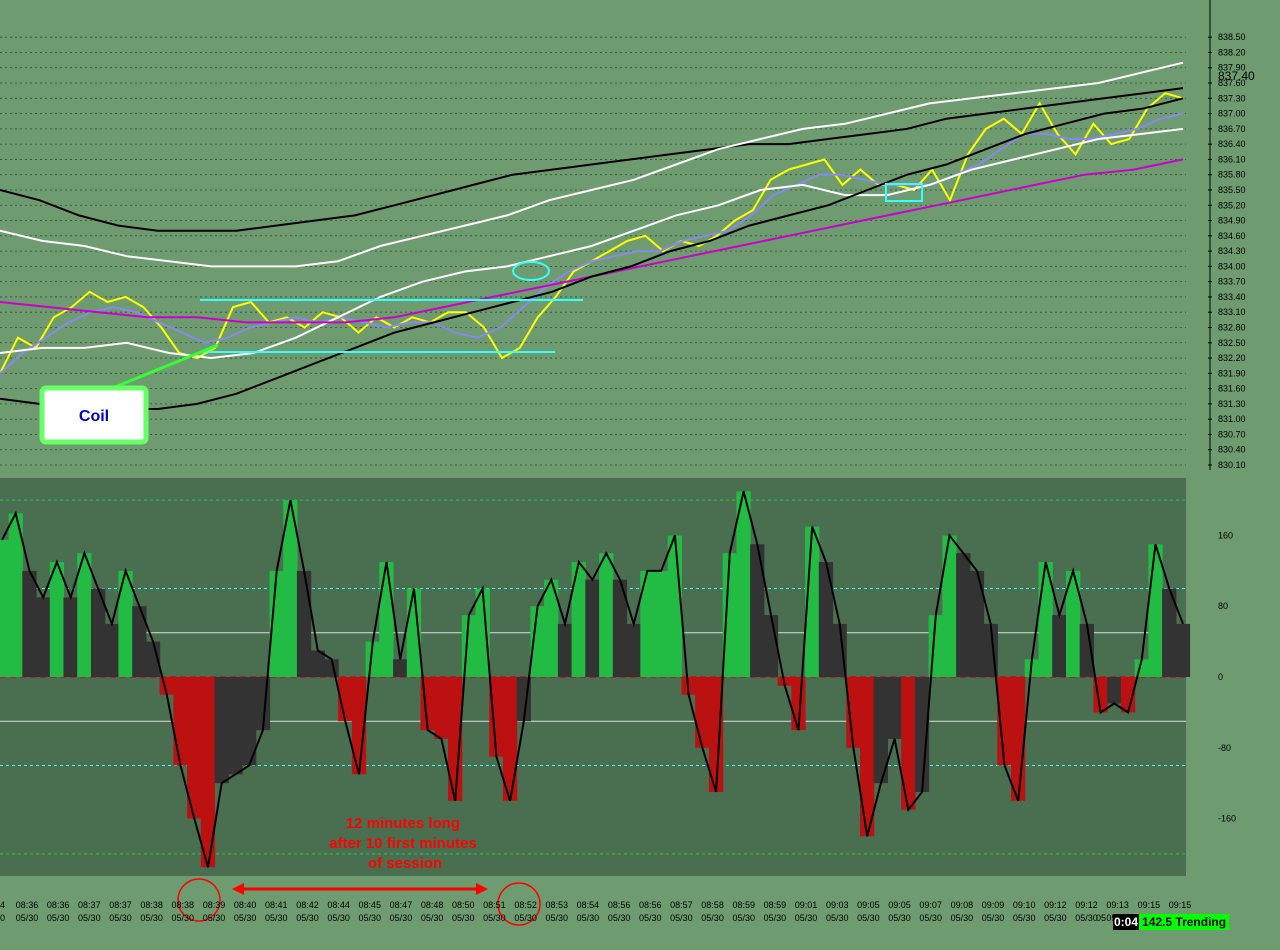  What do you see at coordinates (1232, 358) in the screenshot?
I see `price-tick-label: 832.20` at bounding box center [1232, 358].